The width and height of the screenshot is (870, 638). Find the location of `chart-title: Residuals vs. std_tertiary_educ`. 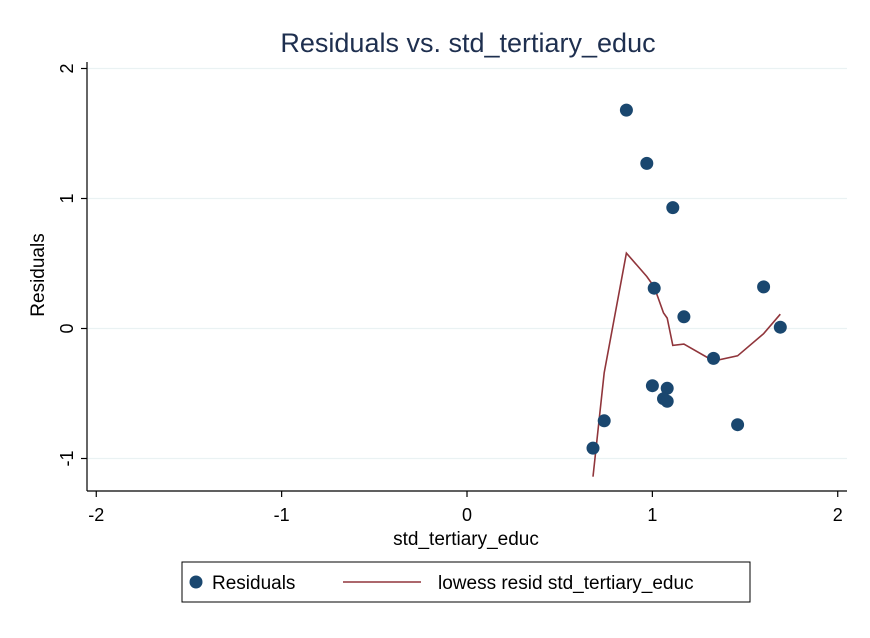

chart-title: Residuals vs. std_tertiary_educ is located at coordinates (467, 43).